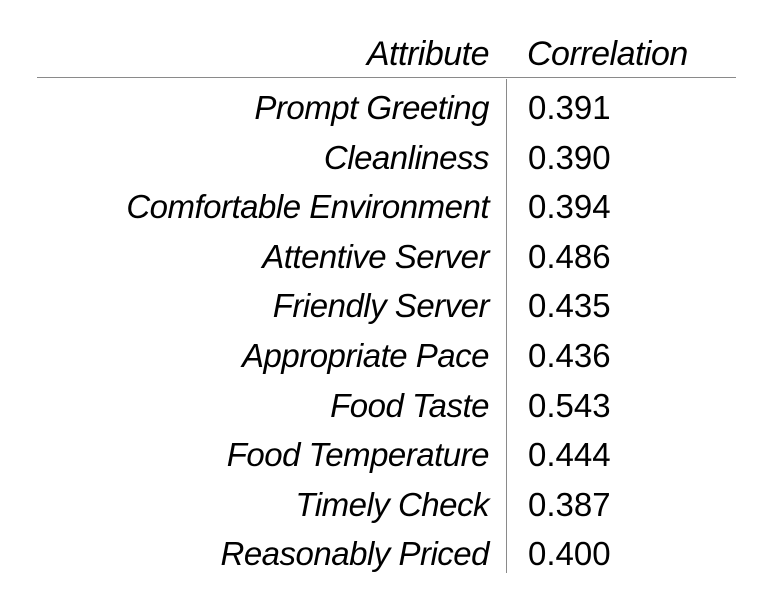  What do you see at coordinates (428, 54) in the screenshot?
I see `attribute-column-header: Attribute` at bounding box center [428, 54].